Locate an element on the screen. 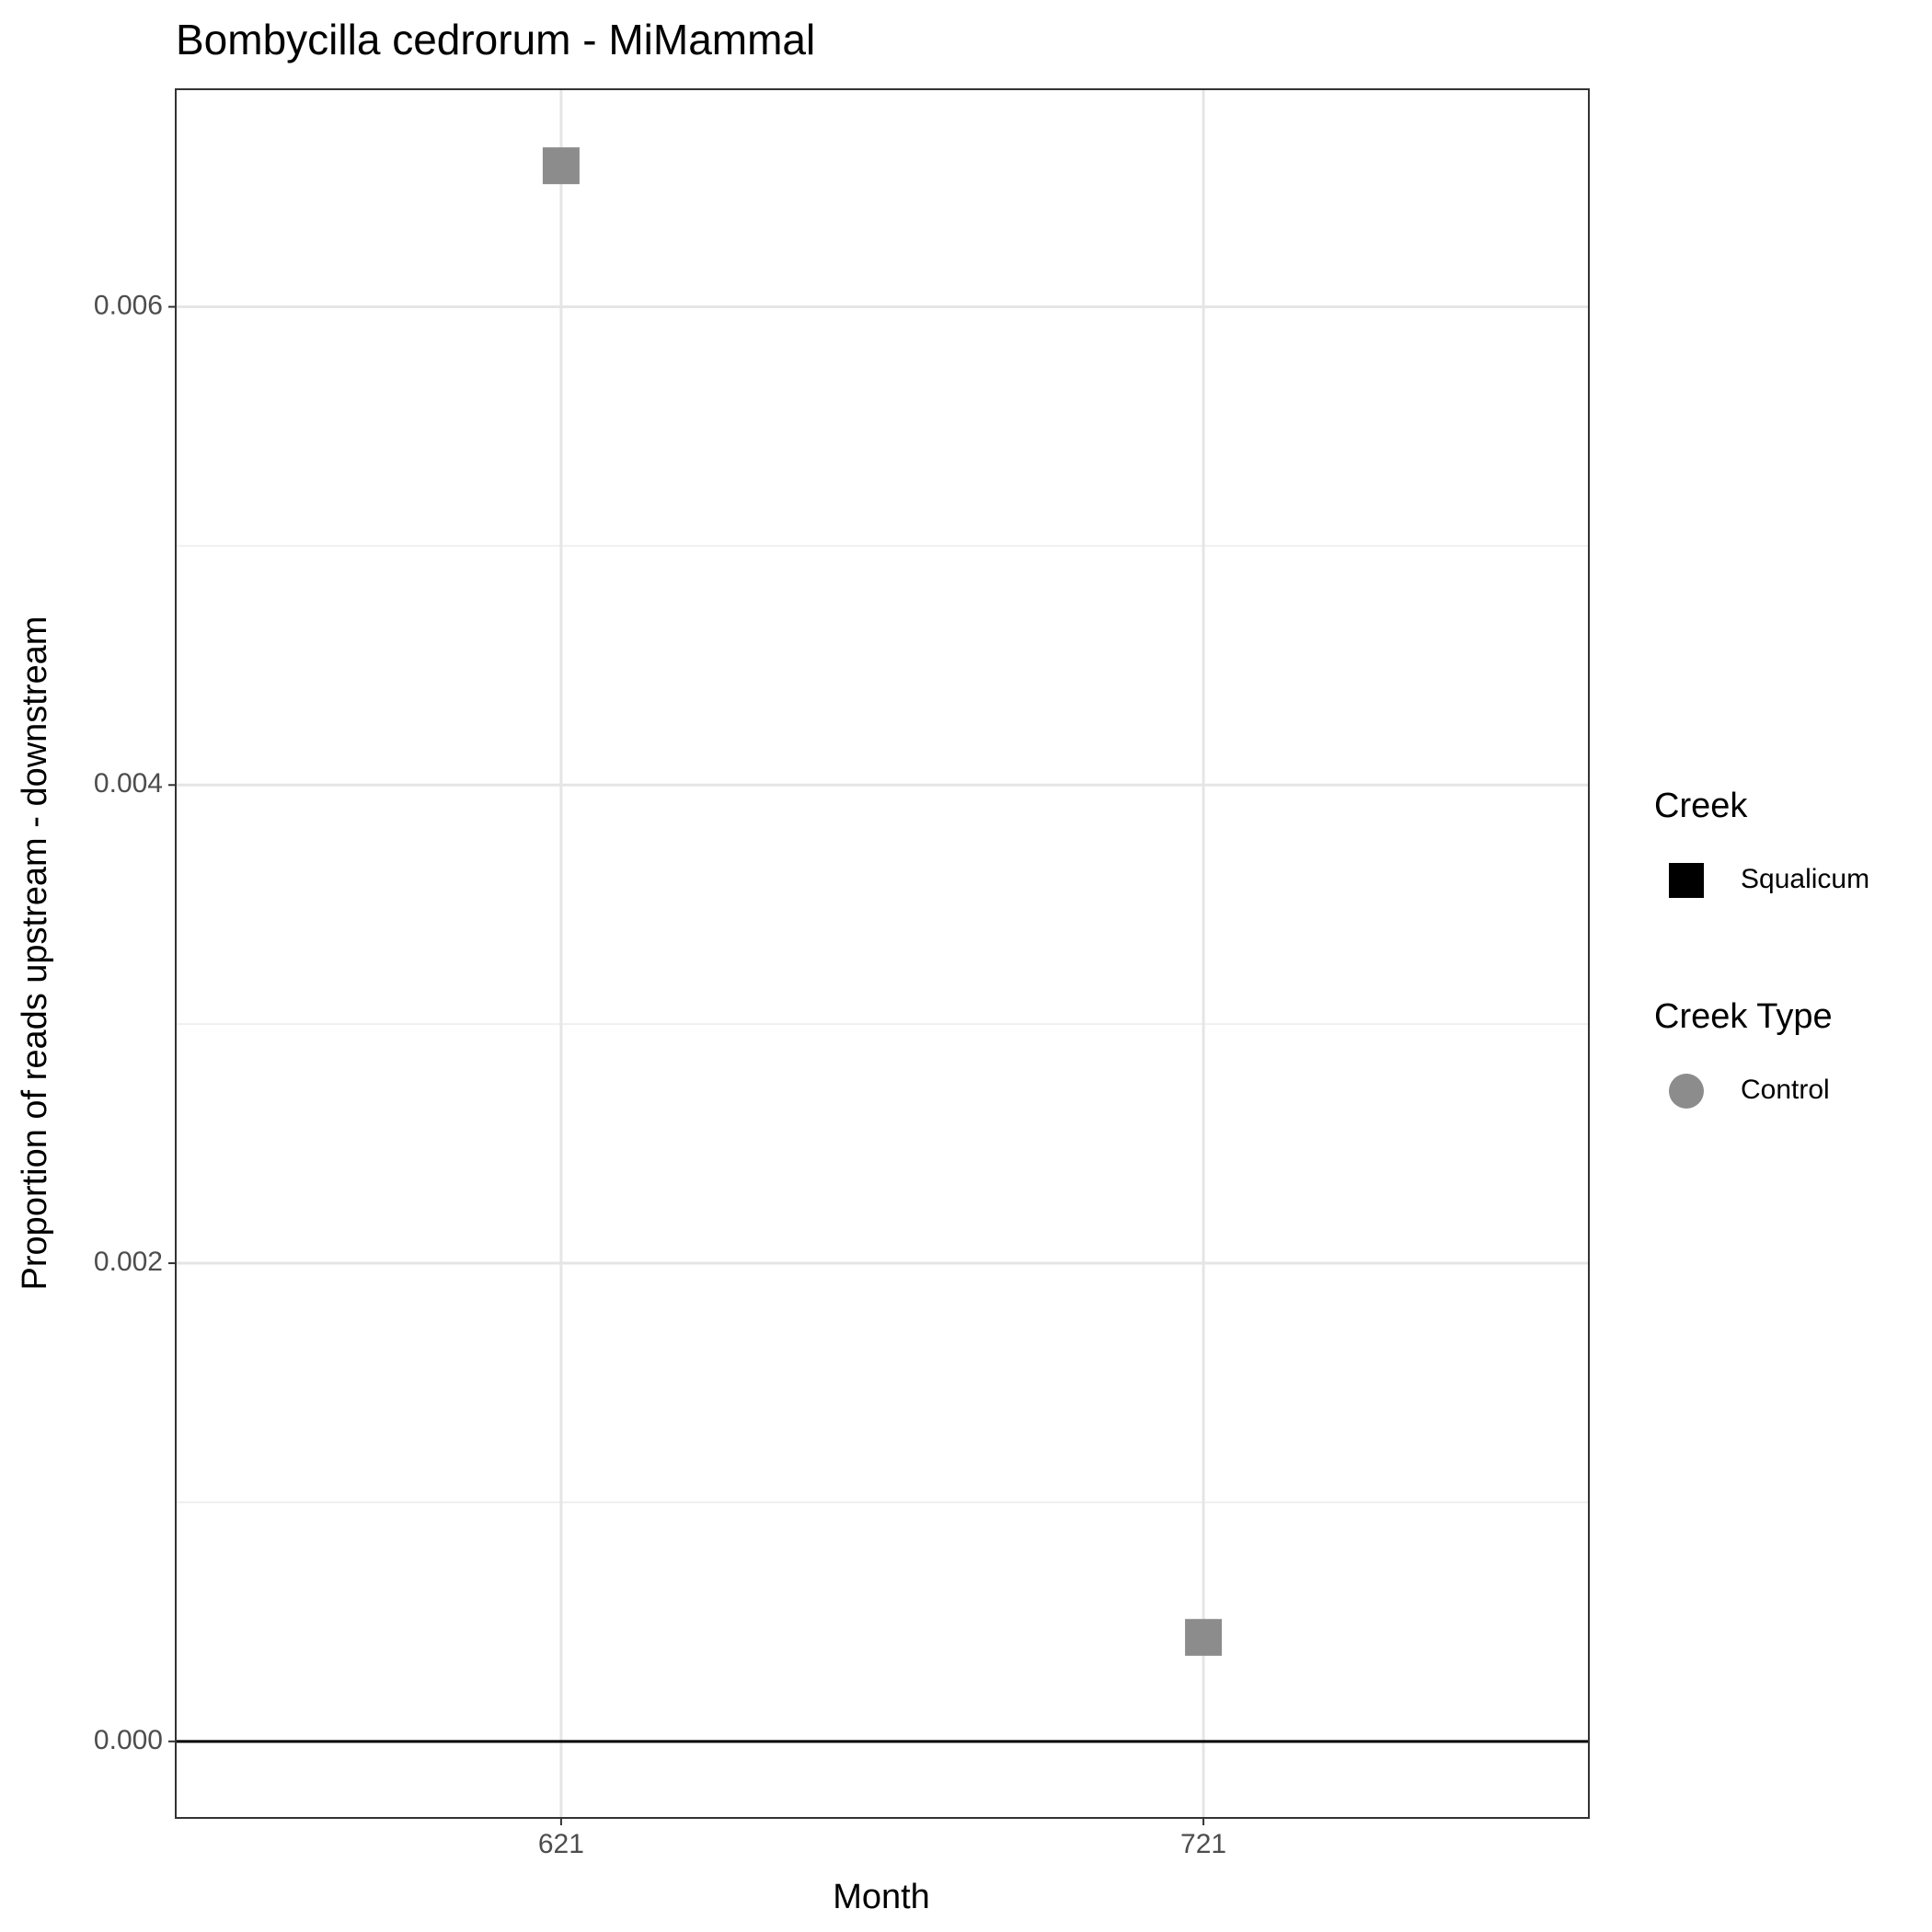 The width and height of the screenshot is (1932, 1932). x-axis-title: Month is located at coordinates (881, 1897).